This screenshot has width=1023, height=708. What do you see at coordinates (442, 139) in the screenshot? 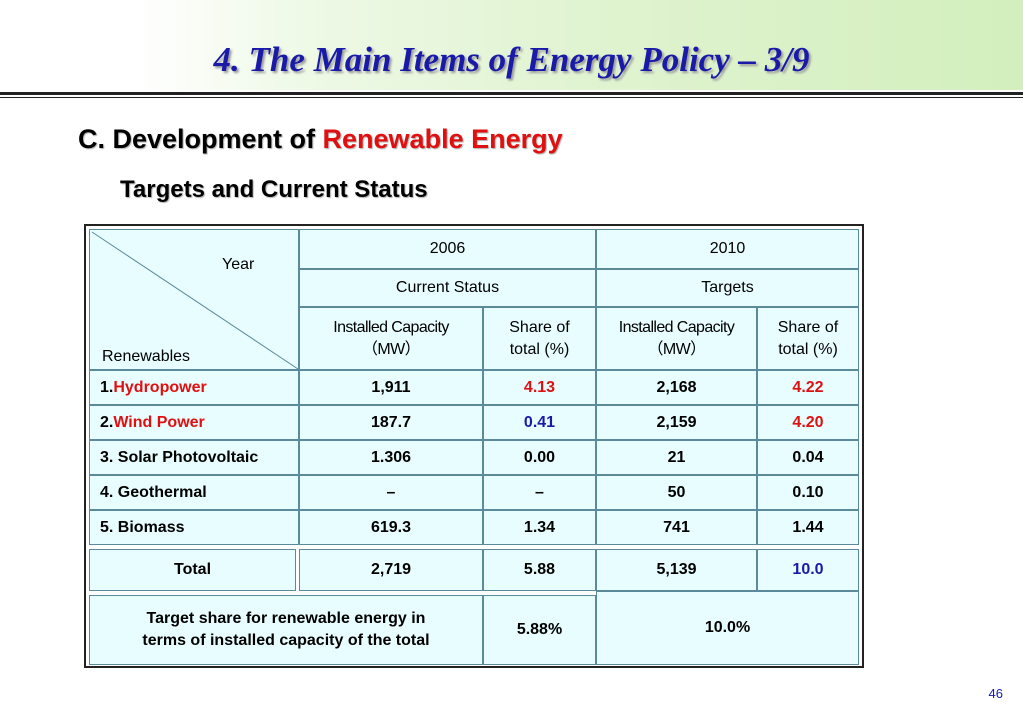
I see `section-heading-highlight: Renewable Energy` at bounding box center [442, 139].